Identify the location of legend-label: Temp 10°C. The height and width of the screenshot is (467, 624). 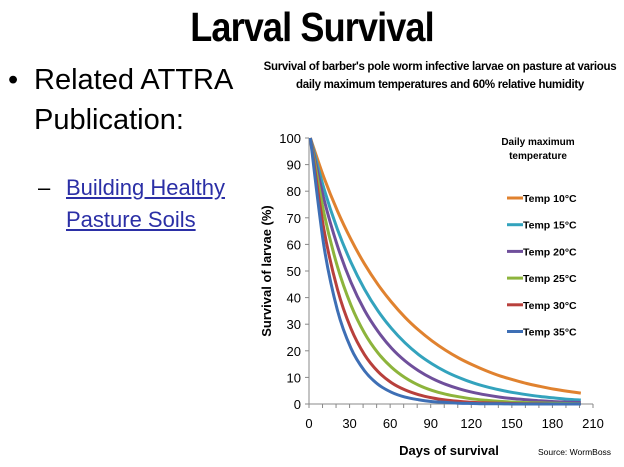
(550, 199).